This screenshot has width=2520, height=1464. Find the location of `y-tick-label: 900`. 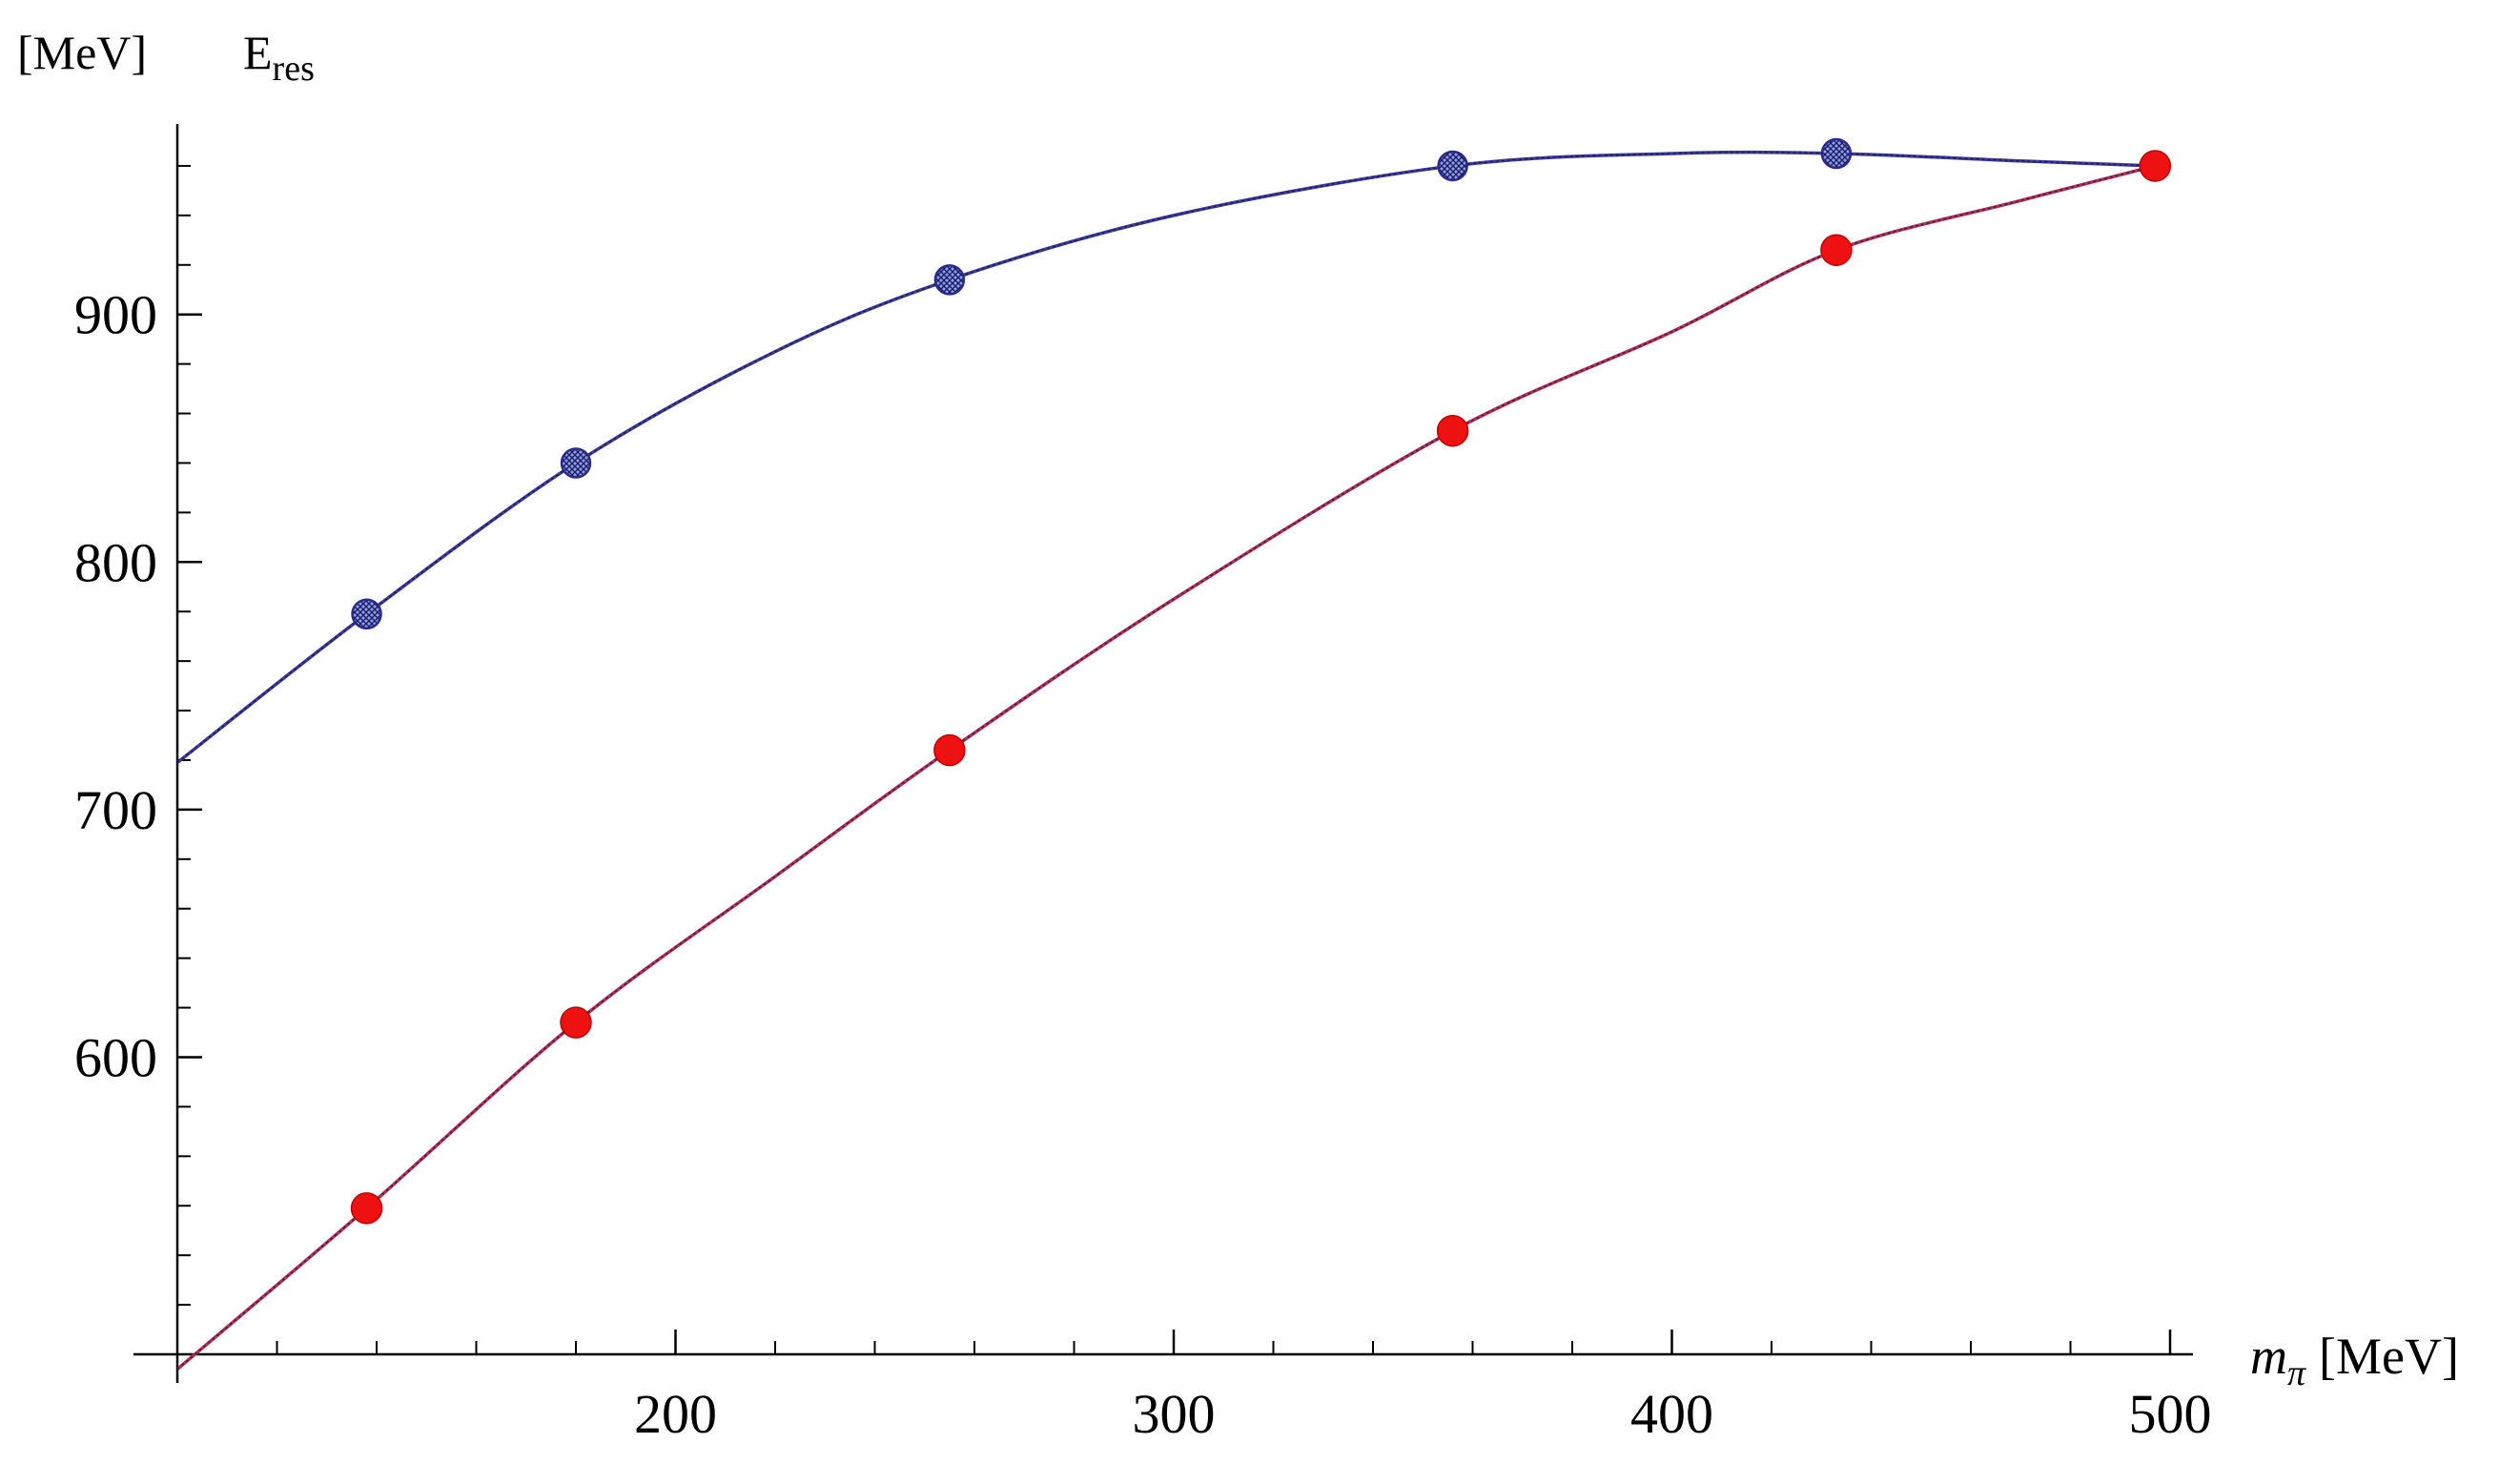

y-tick-label: 900 is located at coordinates (115, 315).